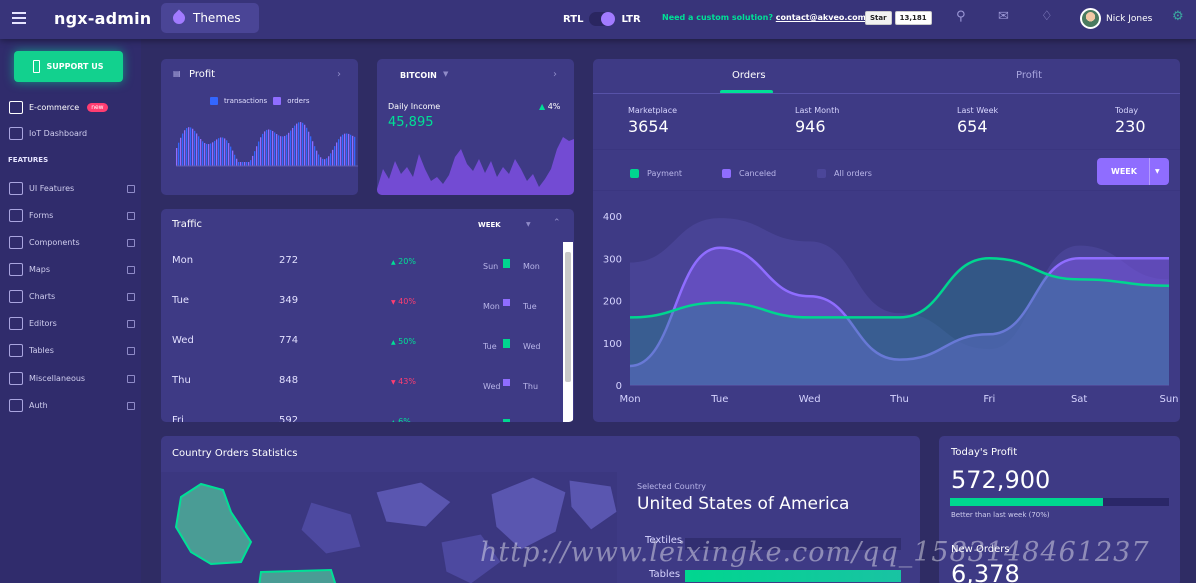  What do you see at coordinates (72, 405) in the screenshot?
I see `sidebar-item-auth: Auth` at bounding box center [72, 405].